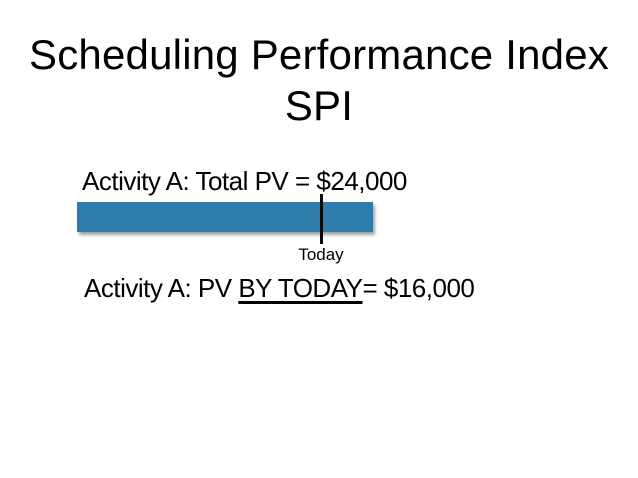 Image resolution: width=638 pixels, height=478 pixels. What do you see at coordinates (321, 219) in the screenshot?
I see `today-marker-line` at bounding box center [321, 219].